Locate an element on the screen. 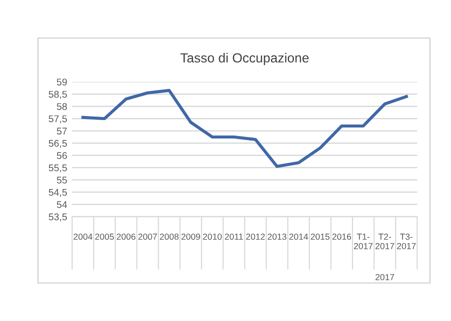 The height and width of the screenshot is (321, 451). y-tick-label: 57 is located at coordinates (61, 131).